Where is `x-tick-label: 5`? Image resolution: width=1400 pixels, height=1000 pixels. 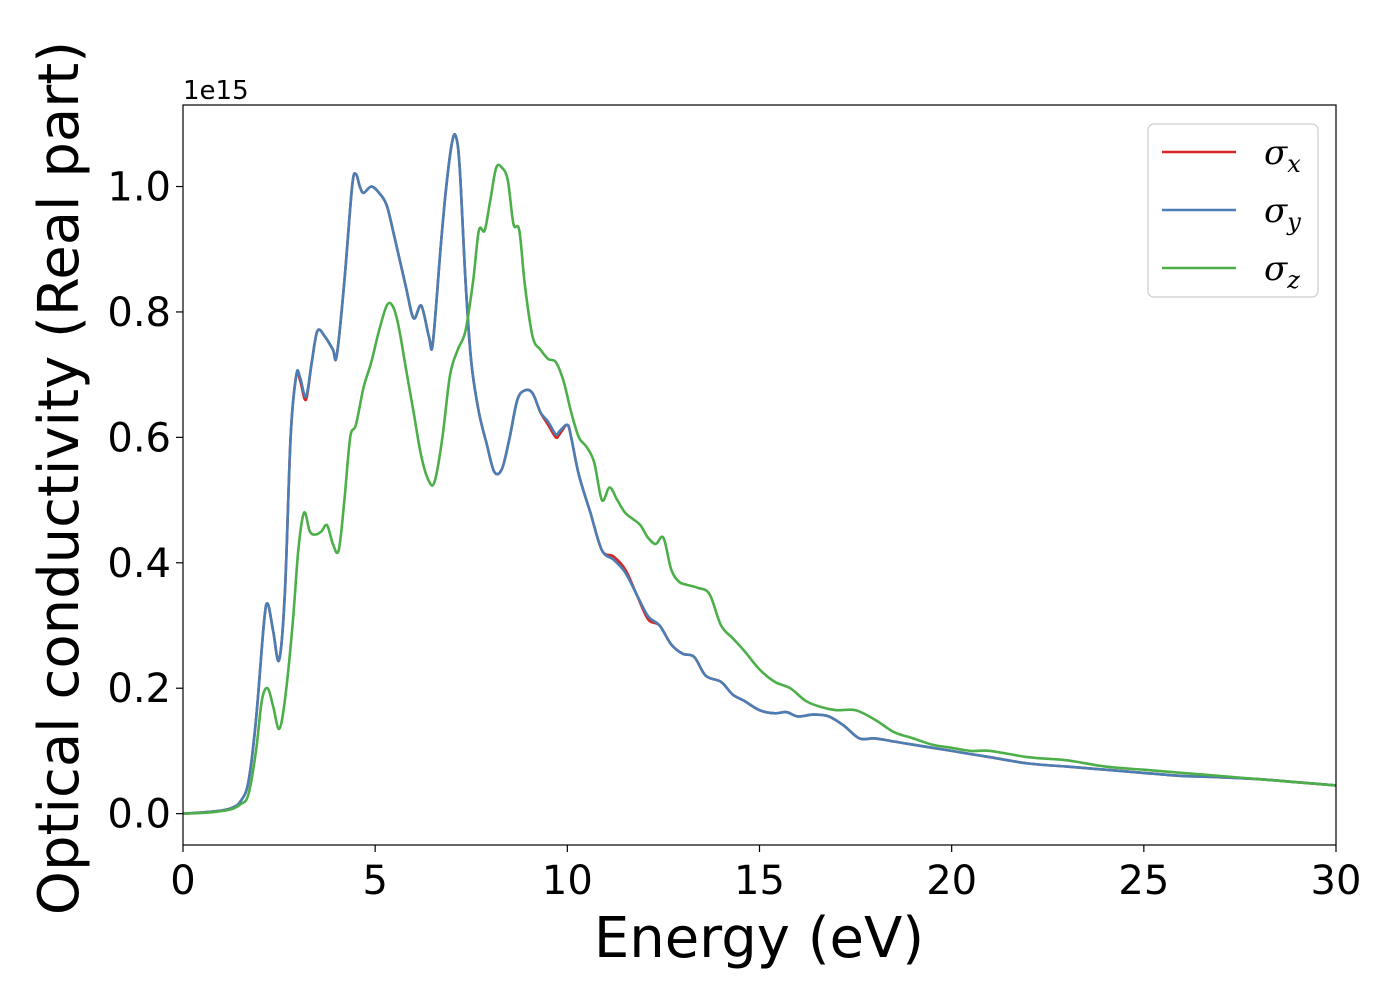
x-tick-label: 5 is located at coordinates (374, 881).